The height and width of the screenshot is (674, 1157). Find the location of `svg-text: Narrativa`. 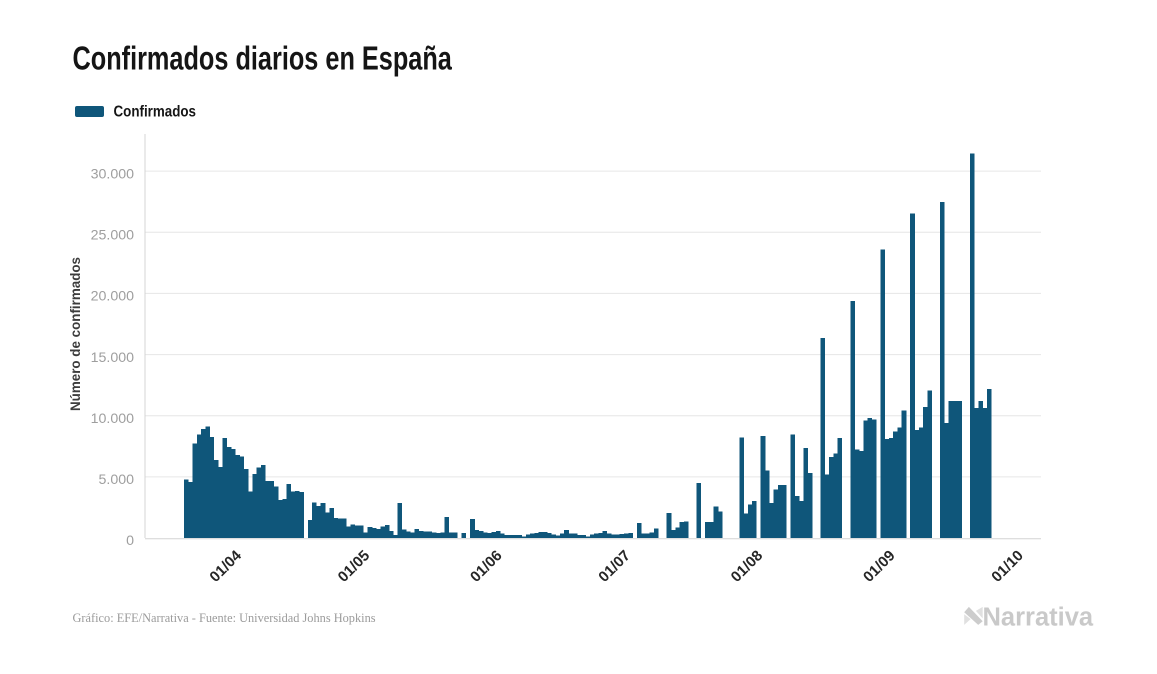

svg-text: Narrativa is located at coordinates (1038, 618).